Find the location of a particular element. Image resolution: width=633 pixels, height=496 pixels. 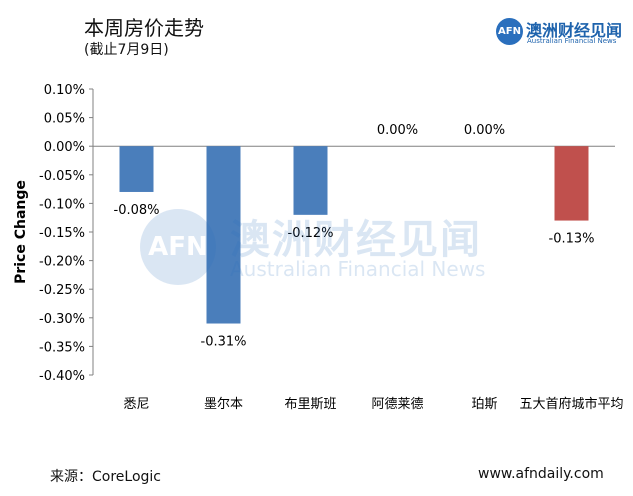

y-axis-title: Price Change is located at coordinates (21, 232).